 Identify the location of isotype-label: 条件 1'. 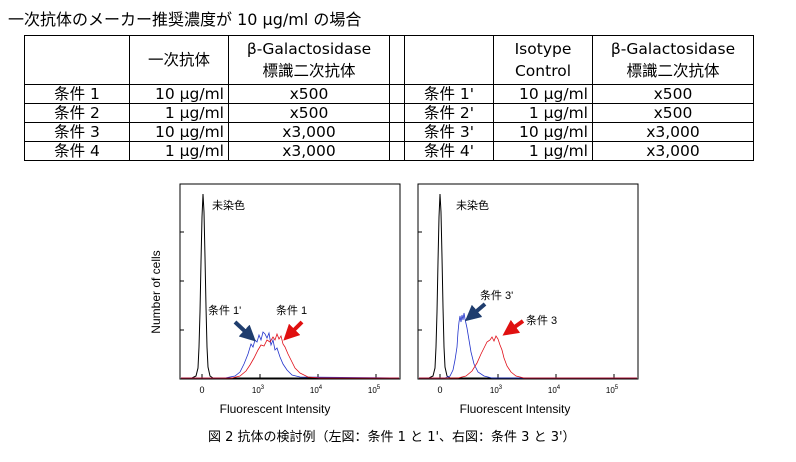
(224, 310).